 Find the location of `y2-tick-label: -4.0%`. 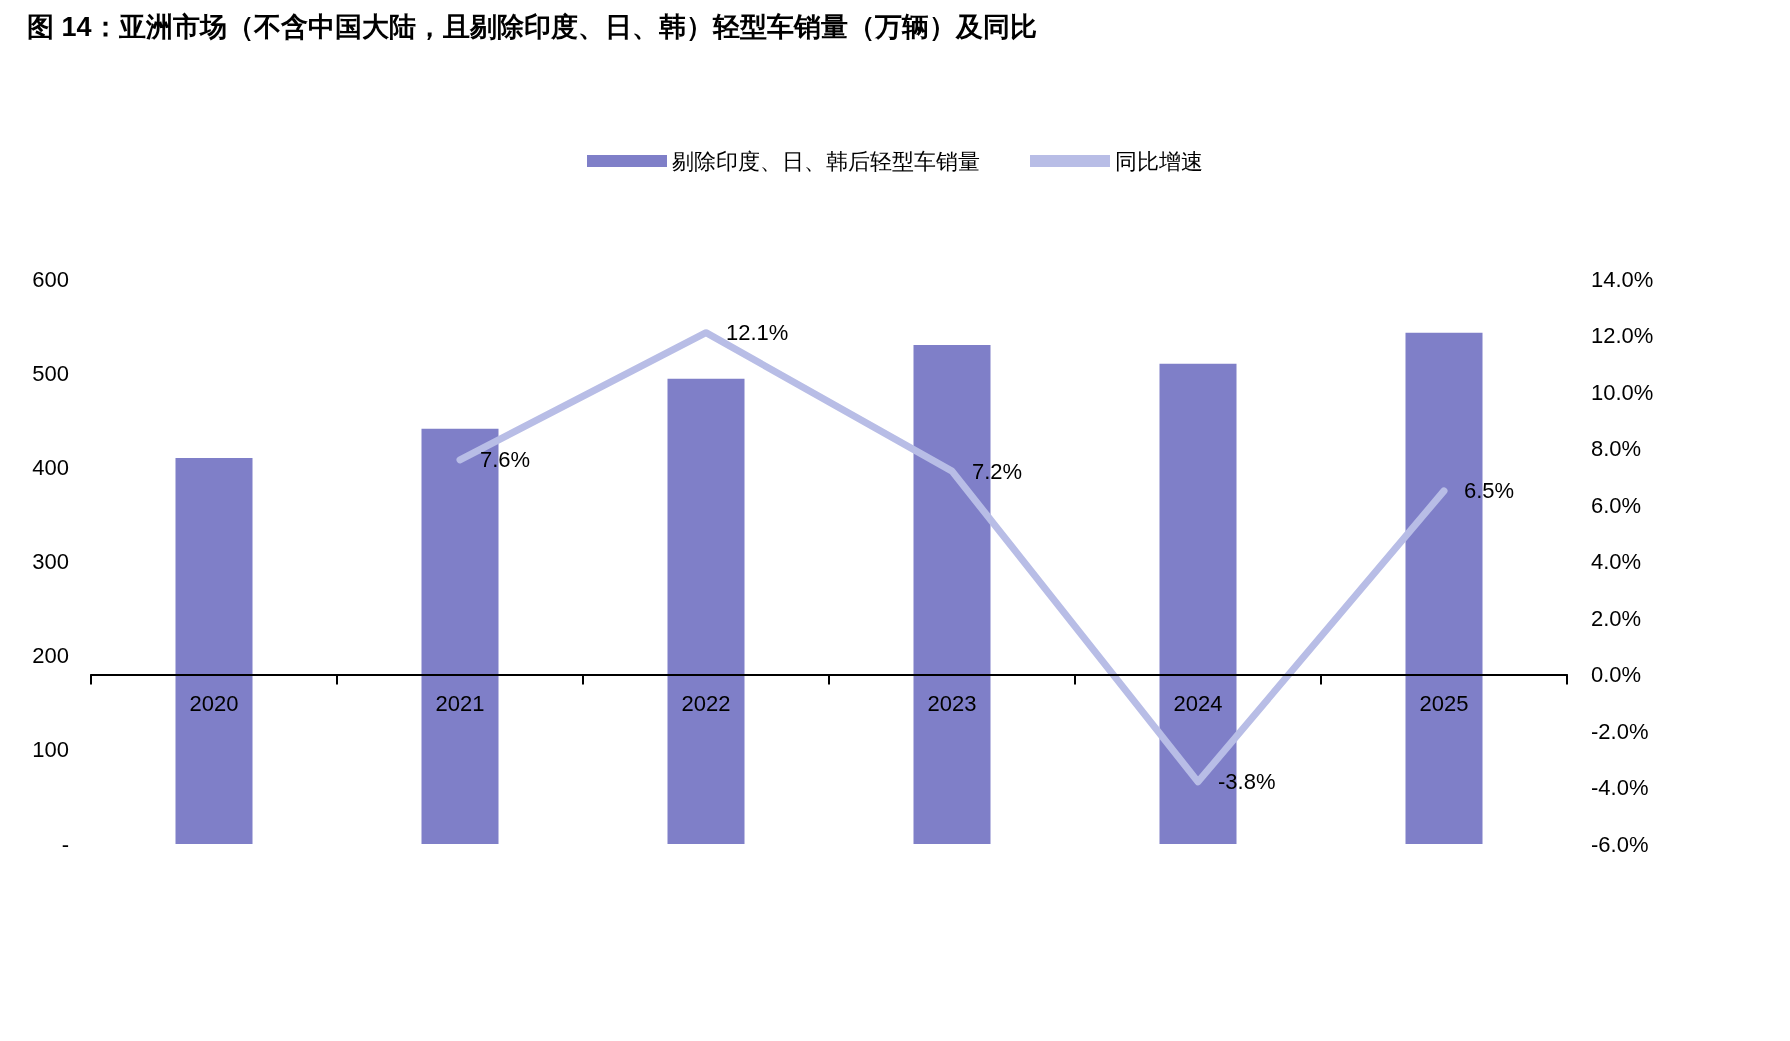

y2-tick-label: -4.0% is located at coordinates (1620, 787).